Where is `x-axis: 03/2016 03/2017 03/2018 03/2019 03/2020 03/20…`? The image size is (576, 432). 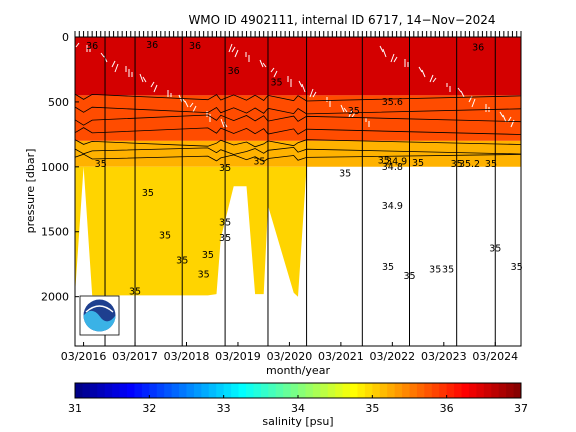 x-axis: 03/2016 03/2017 03/2018 03/2019 03/2020 03/20… is located at coordinates (289, 352).